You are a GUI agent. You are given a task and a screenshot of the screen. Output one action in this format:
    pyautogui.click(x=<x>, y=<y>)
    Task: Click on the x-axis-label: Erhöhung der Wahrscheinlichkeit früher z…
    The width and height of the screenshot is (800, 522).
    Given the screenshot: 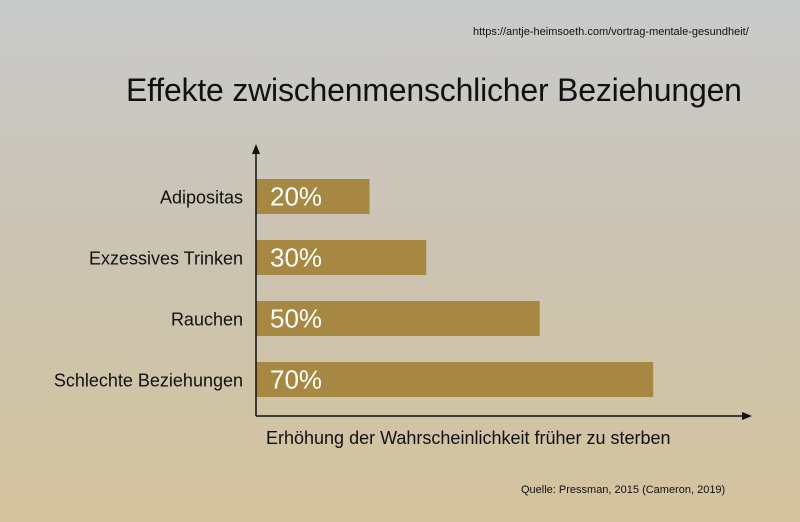 What is the action you would take?
    pyautogui.click(x=468, y=438)
    